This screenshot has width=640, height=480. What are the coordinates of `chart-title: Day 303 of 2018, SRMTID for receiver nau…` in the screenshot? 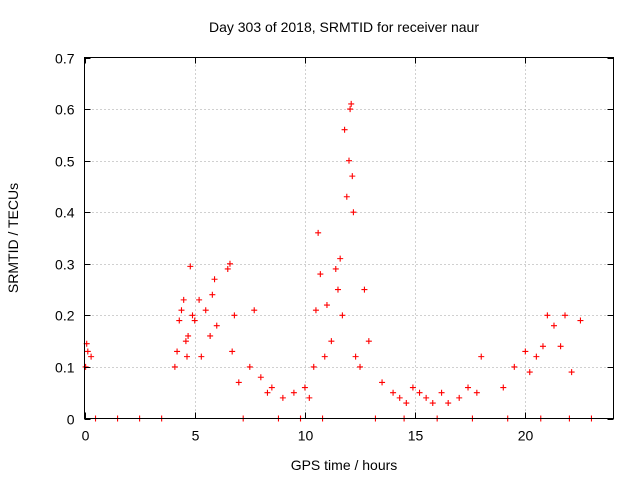 It's located at (344, 27).